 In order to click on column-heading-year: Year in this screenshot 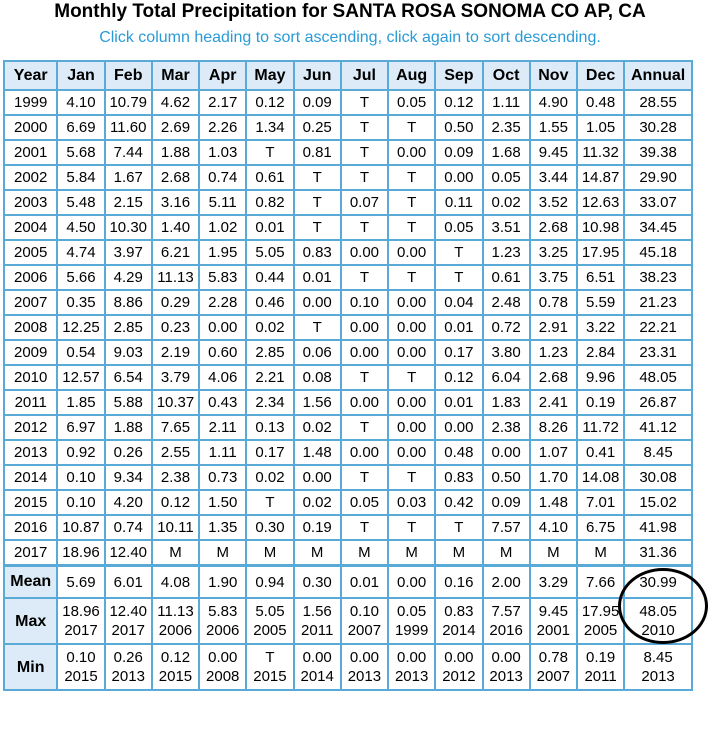, I will do `click(30, 75)`.